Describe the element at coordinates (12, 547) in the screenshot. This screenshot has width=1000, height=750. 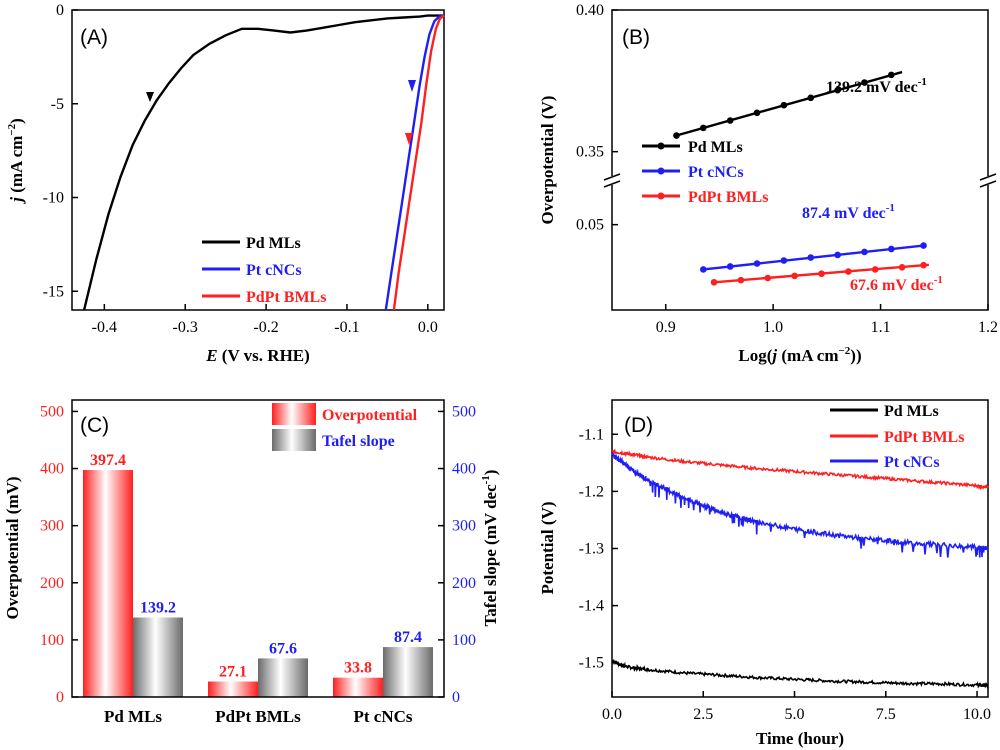
I see `panel-c-y-axis-label: Overpotential (mV)` at that location.